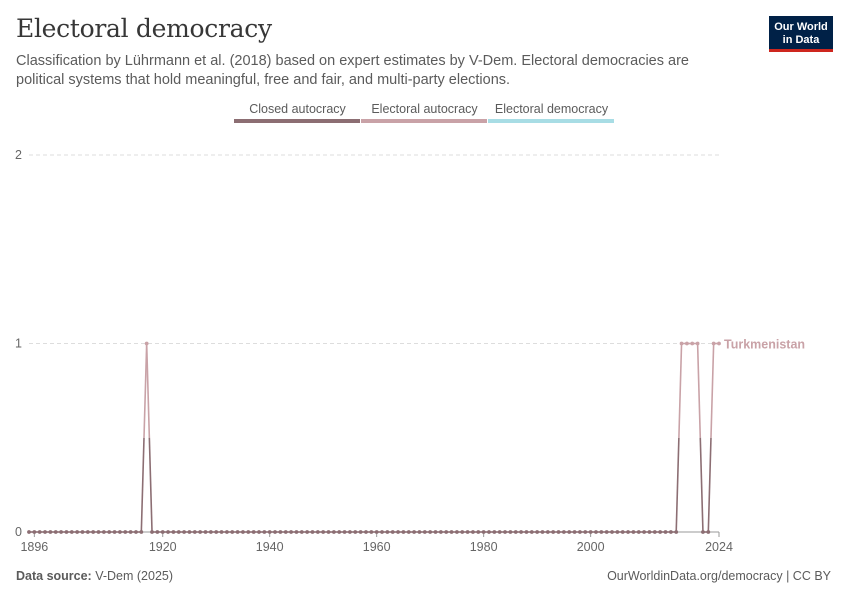  What do you see at coordinates (134, 576) in the screenshot?
I see `data-source-value: V-Dem (2025)` at bounding box center [134, 576].